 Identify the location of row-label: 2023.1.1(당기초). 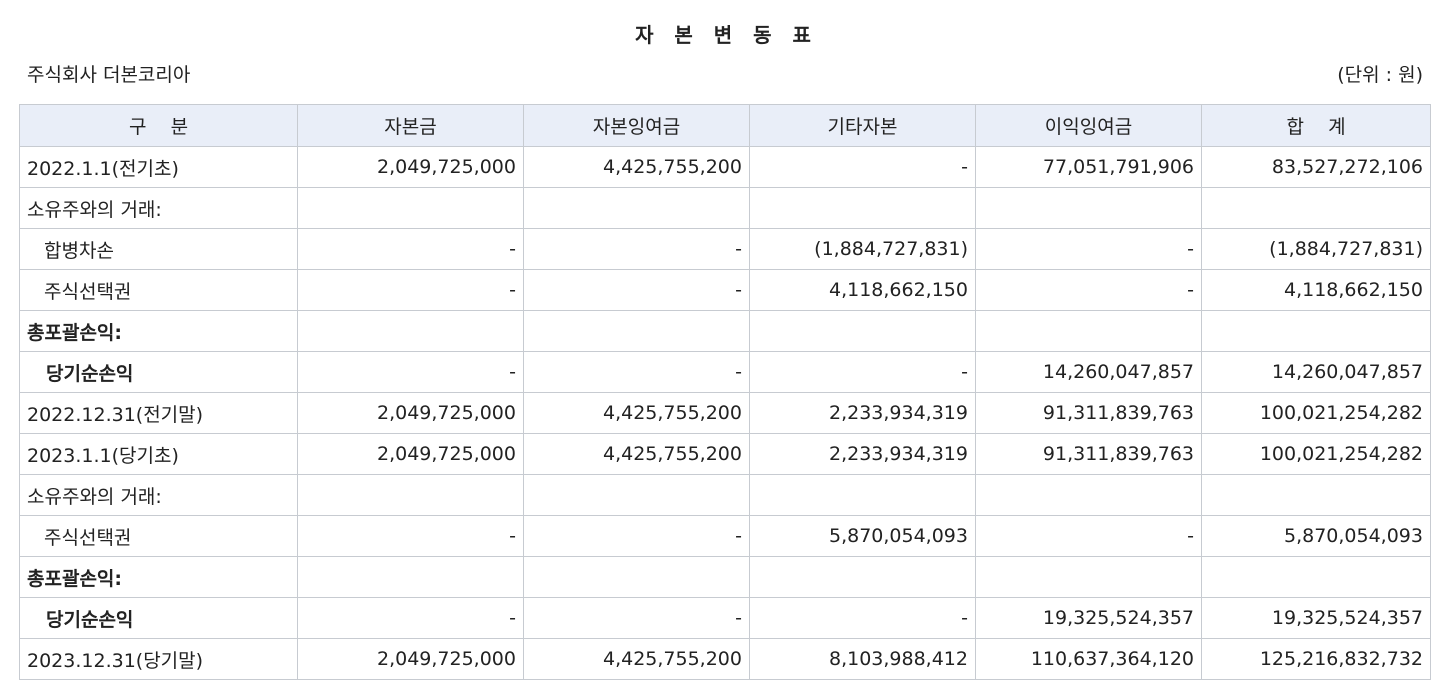
(158, 454).